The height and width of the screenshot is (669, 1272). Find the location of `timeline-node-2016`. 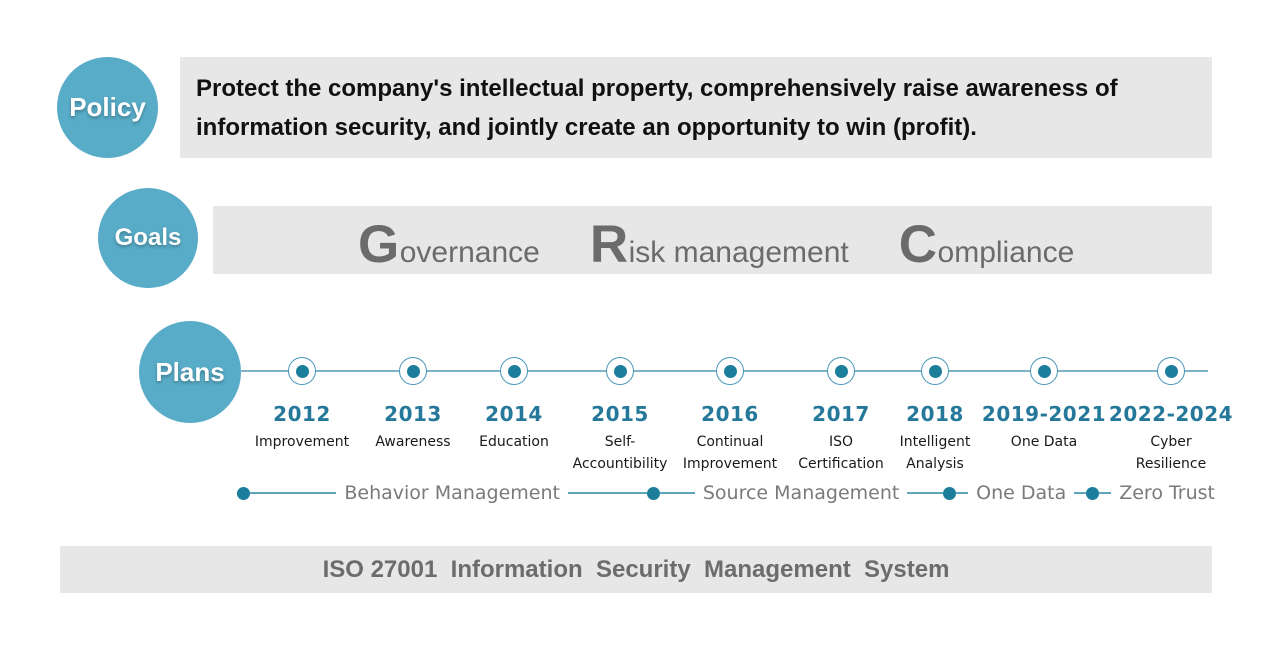

timeline-node-2016 is located at coordinates (730, 371).